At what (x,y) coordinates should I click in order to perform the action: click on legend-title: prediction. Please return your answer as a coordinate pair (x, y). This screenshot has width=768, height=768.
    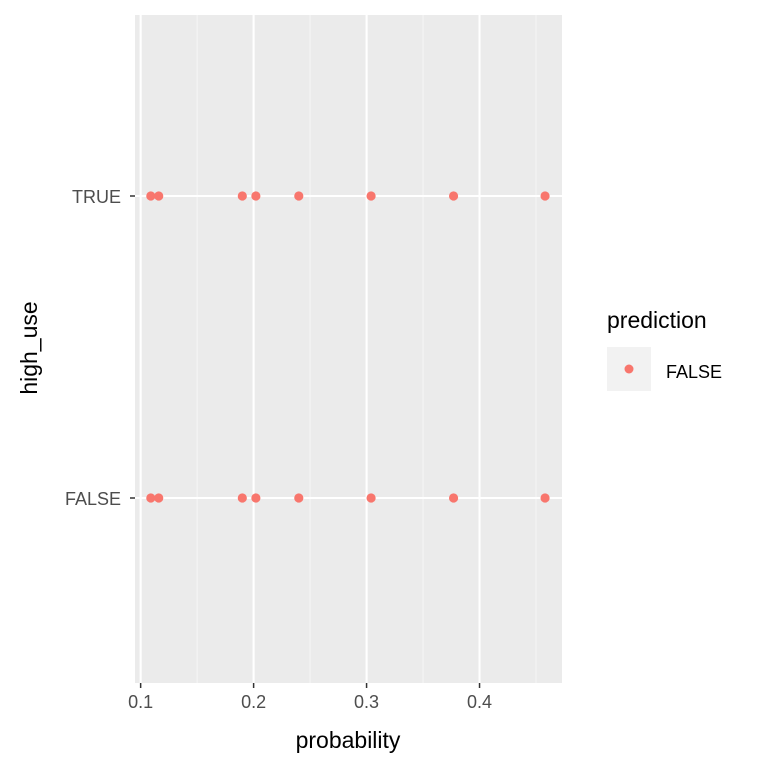
    Looking at the image, I should click on (657, 320).